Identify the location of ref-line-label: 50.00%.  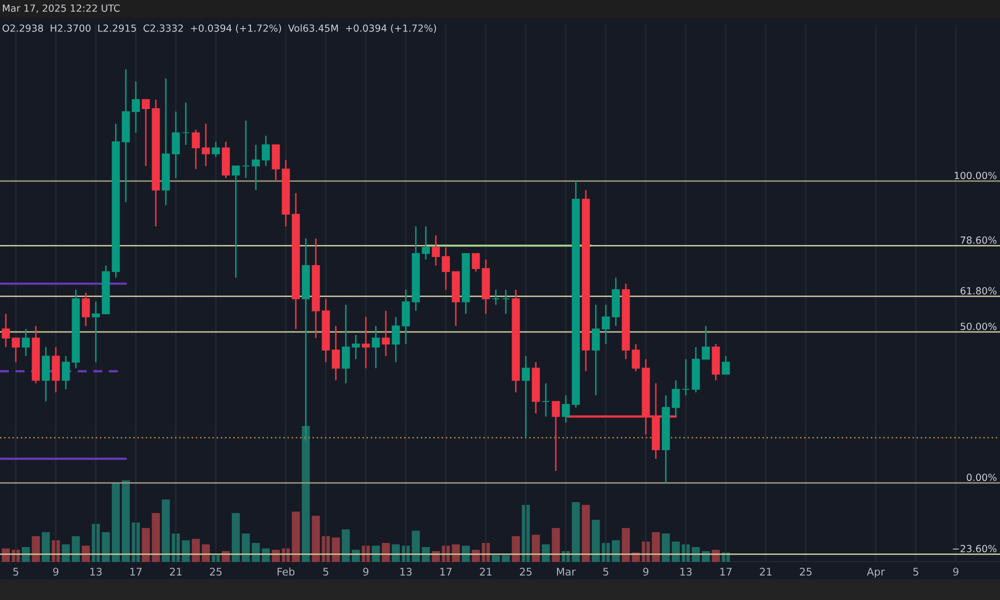
(978, 326).